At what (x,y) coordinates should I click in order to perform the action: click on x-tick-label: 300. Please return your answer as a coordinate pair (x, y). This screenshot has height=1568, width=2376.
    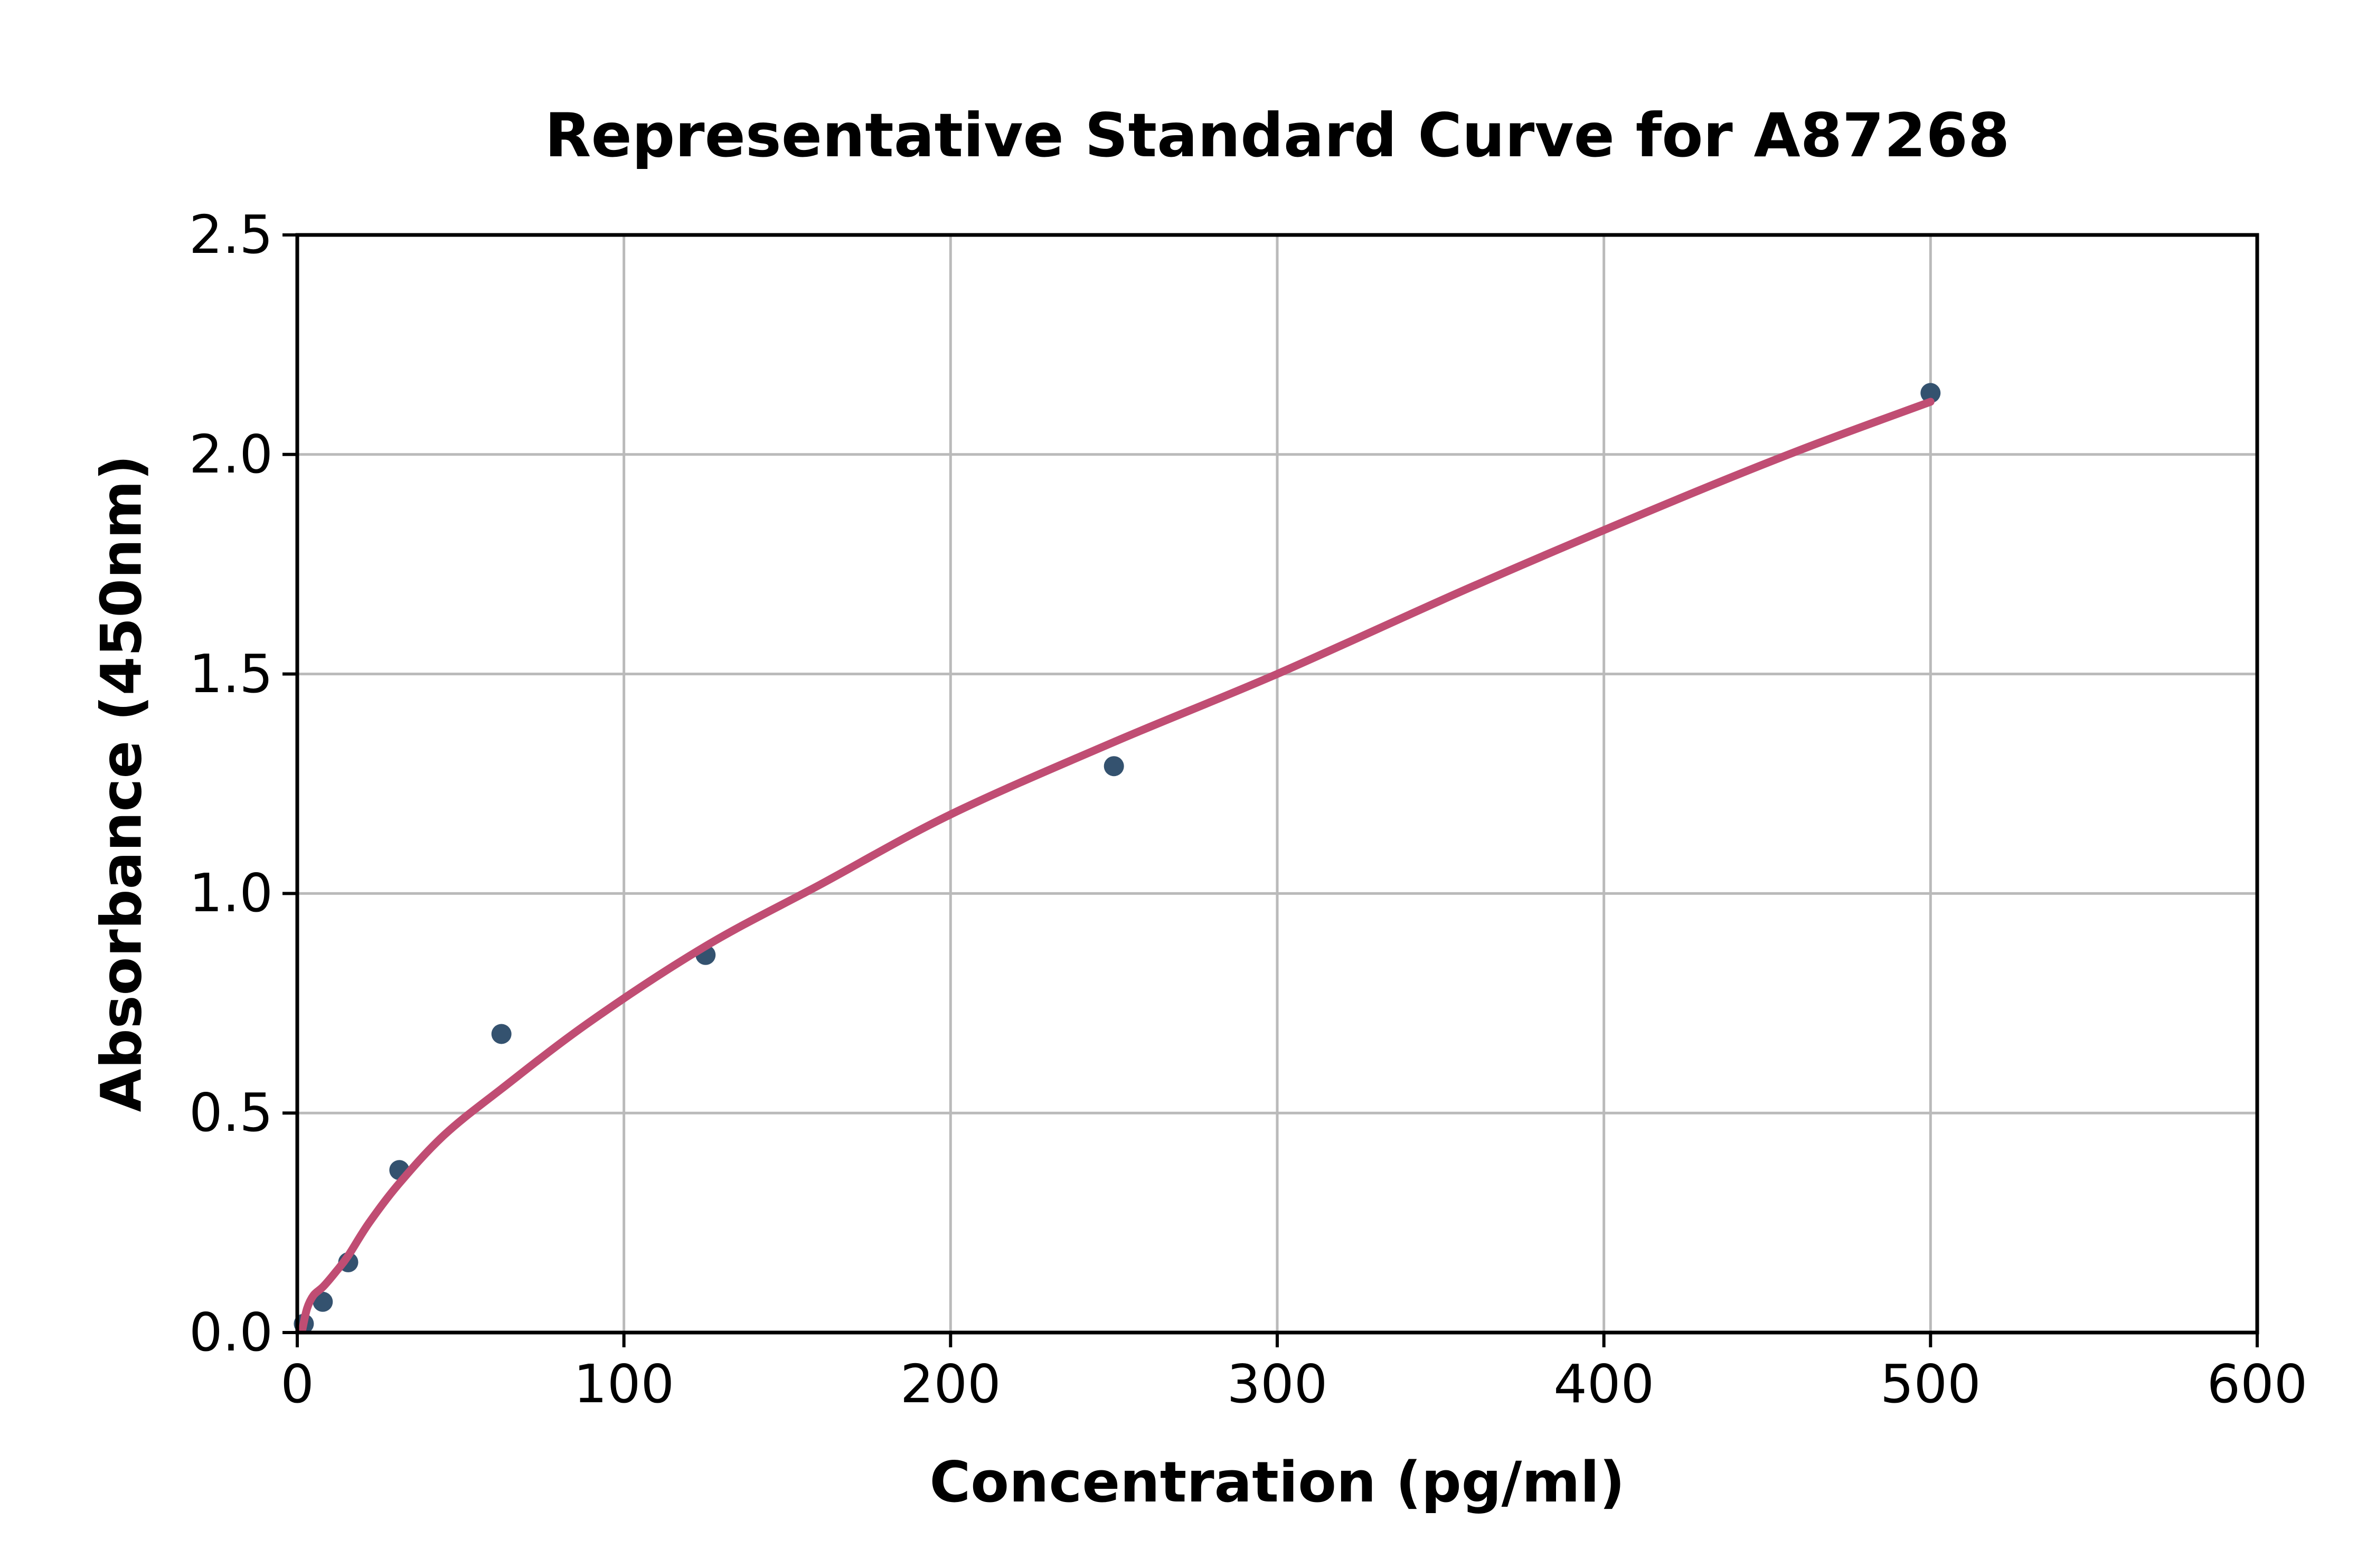
    Looking at the image, I should click on (1278, 1384).